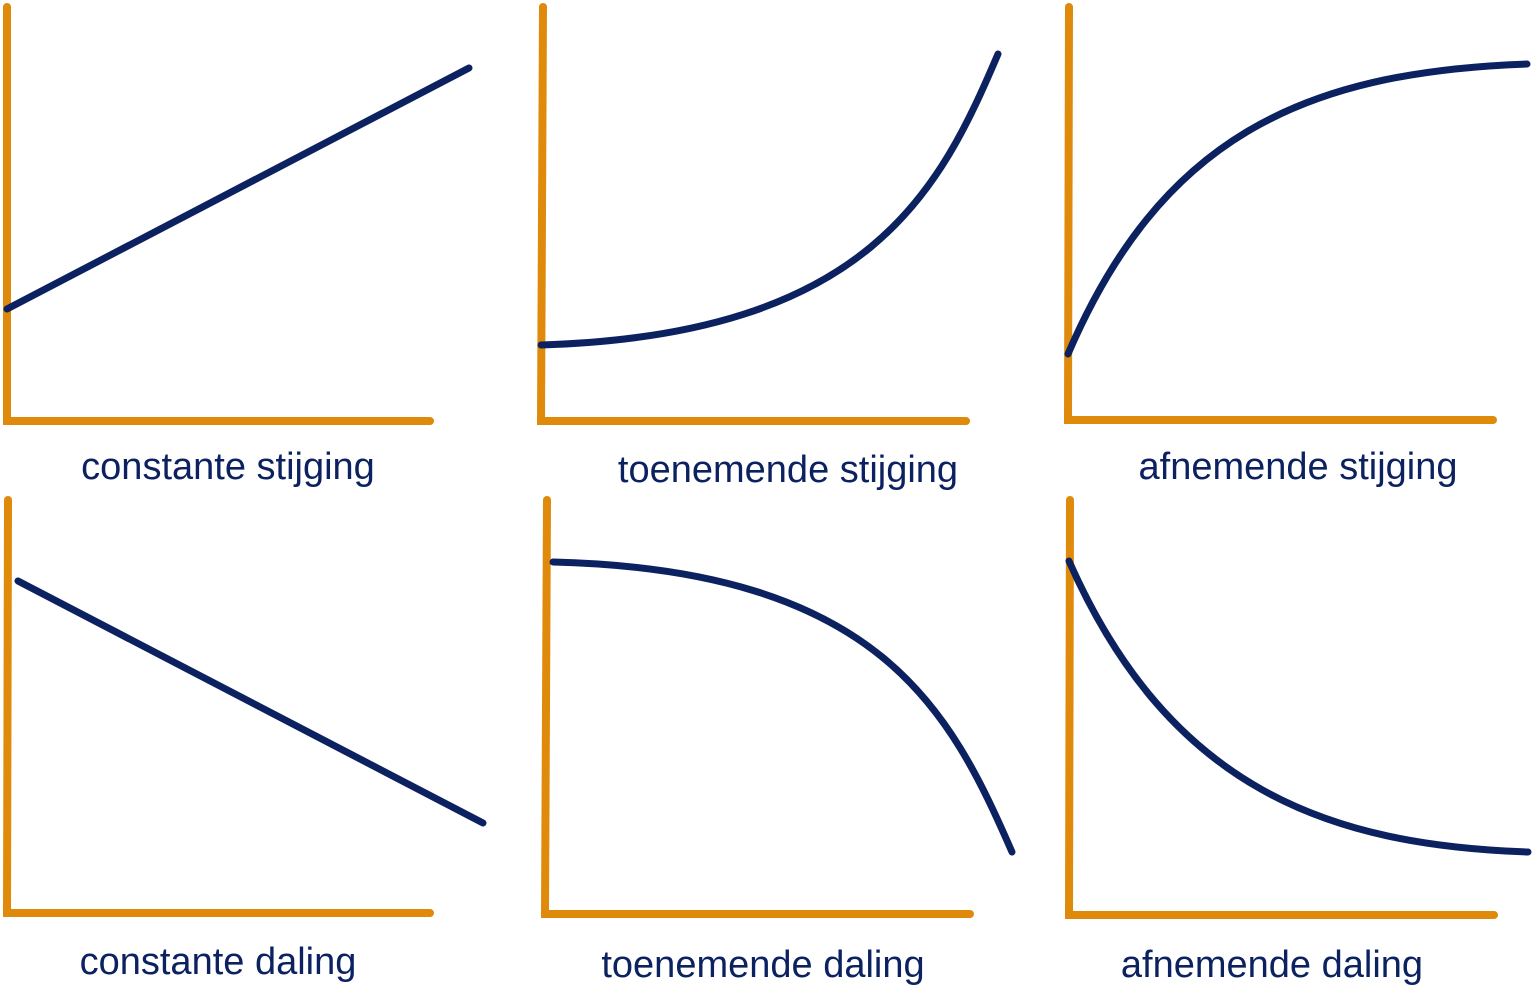 The width and height of the screenshot is (1532, 987). Describe the element at coordinates (762, 965) in the screenshot. I see `panel-caption: toenemende daling` at that location.